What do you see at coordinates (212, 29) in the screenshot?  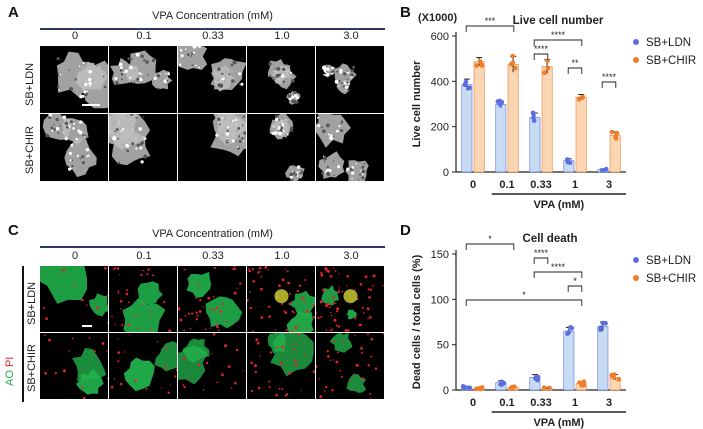 I see `panel-a-header-rule` at bounding box center [212, 29].